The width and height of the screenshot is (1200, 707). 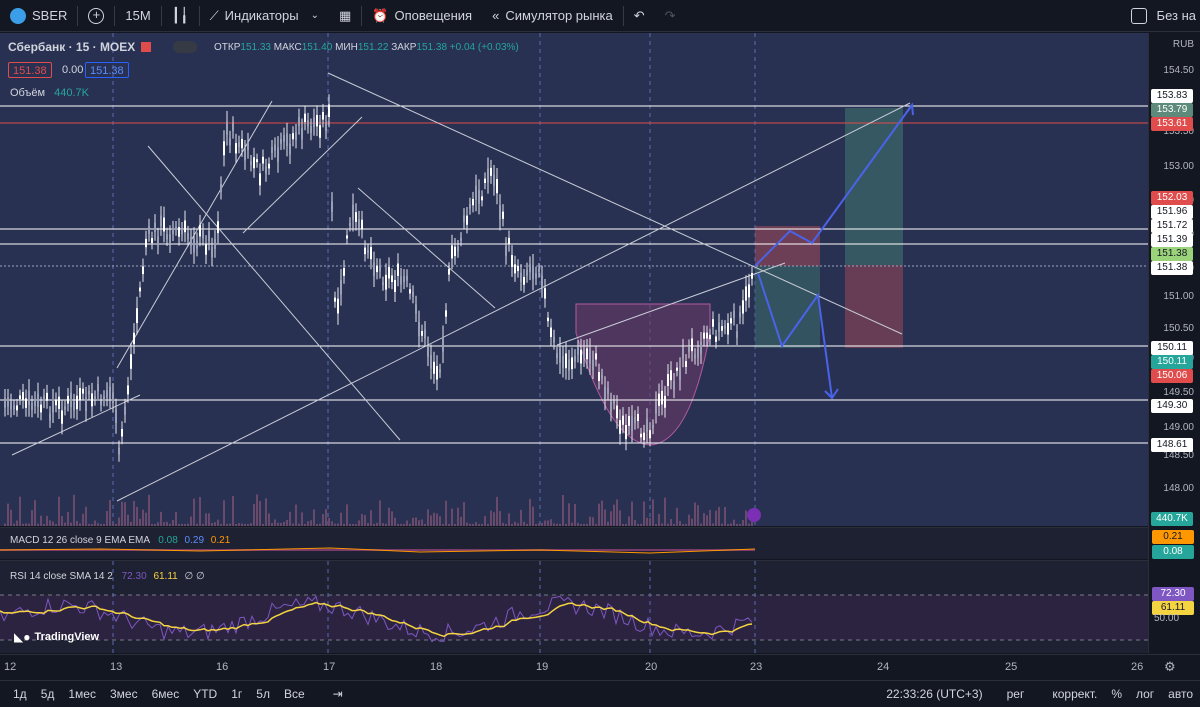 What do you see at coordinates (1178, 70) in the screenshot?
I see `price-label: 154.50` at bounding box center [1178, 70].